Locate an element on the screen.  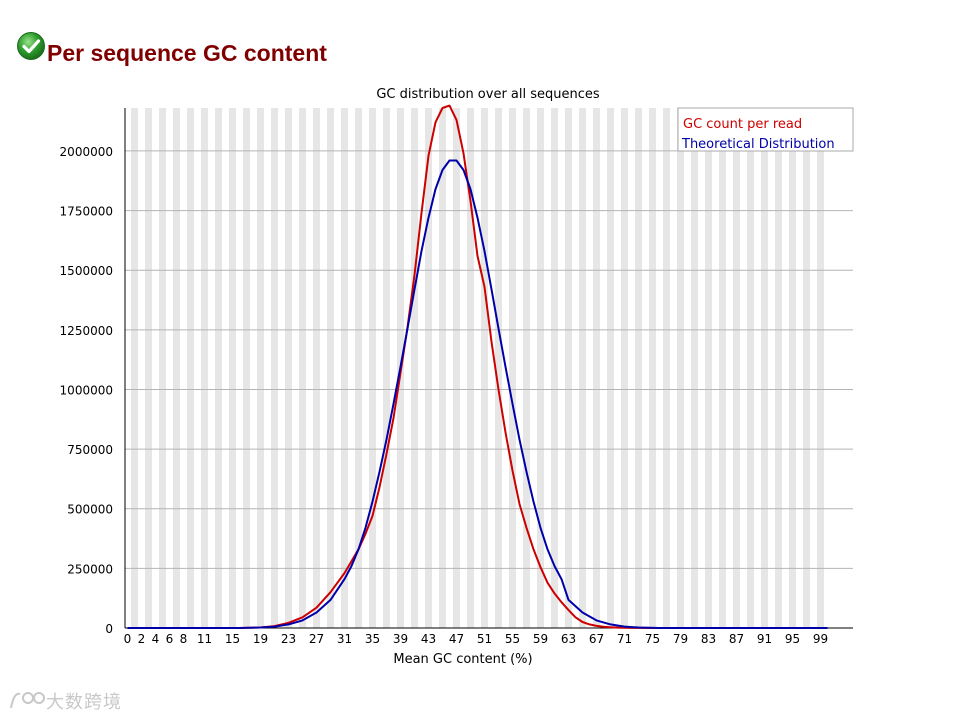
legend-entry-theoretical: Theoretical Distribution is located at coordinates (758, 144).